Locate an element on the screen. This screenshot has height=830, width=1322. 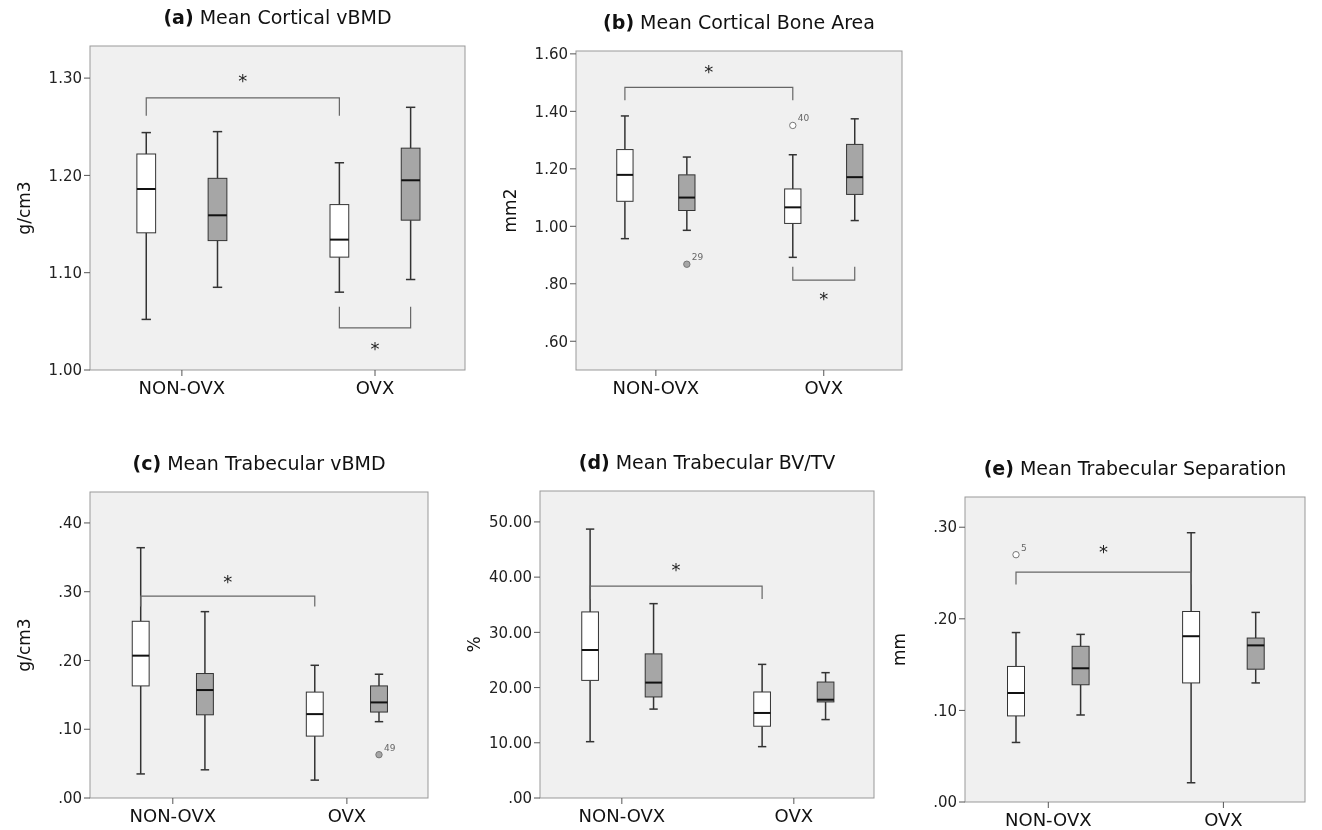
y-tick-label: 1.30 is located at coordinates (65, 78).